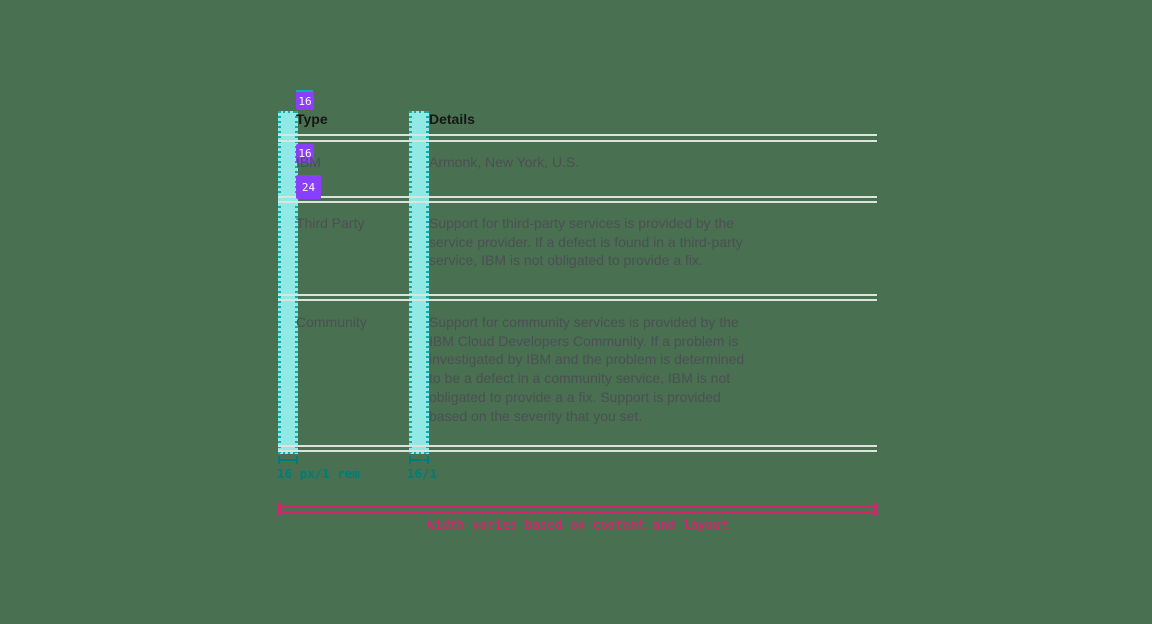 This screenshot has height=624, width=1152. What do you see at coordinates (279, 509) in the screenshot?
I see `width-ruler-left-cap` at bounding box center [279, 509].